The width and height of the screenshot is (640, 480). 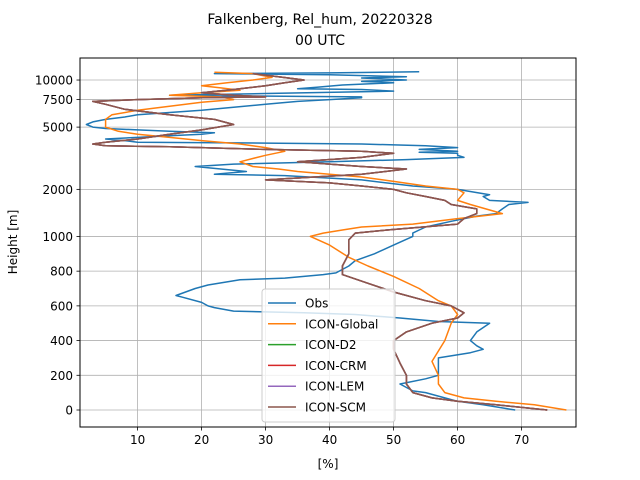 I want to click on y-tick-label: 0, so click(x=69, y=411).